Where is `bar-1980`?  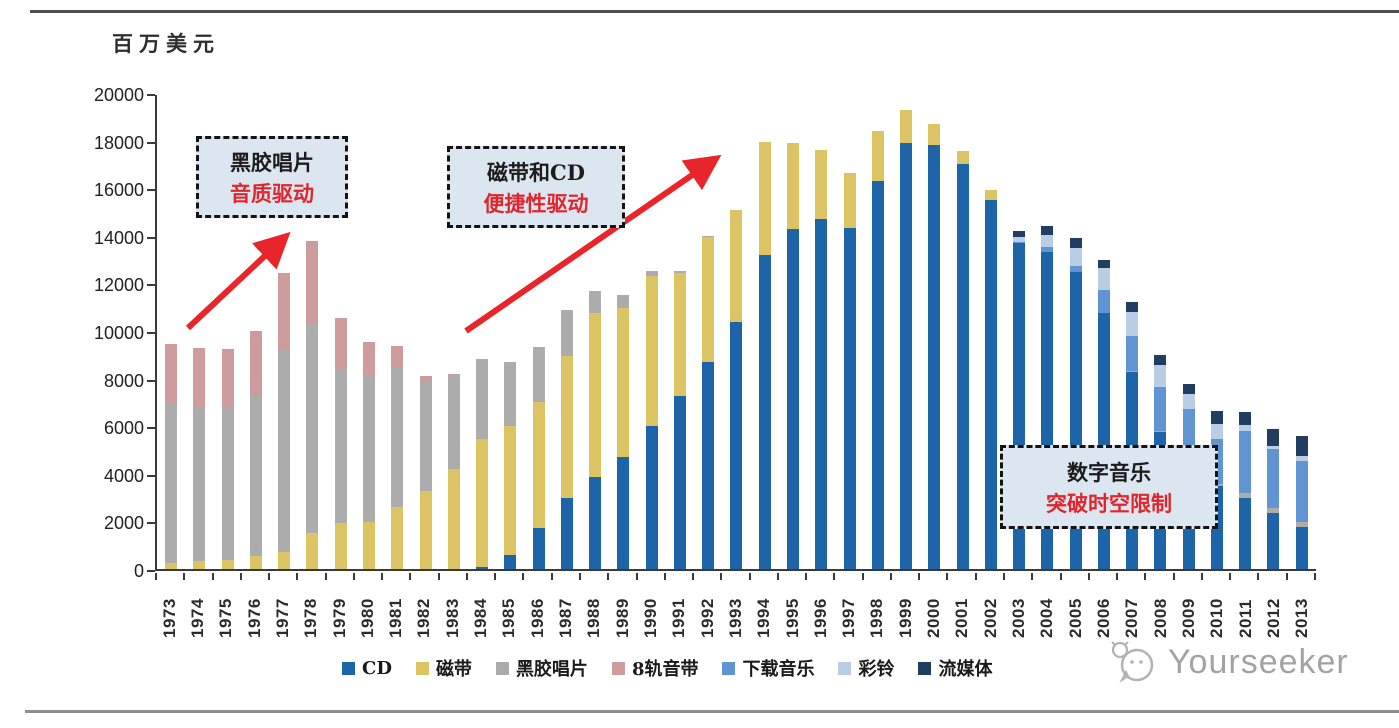 bar-1980 is located at coordinates (368, 455).